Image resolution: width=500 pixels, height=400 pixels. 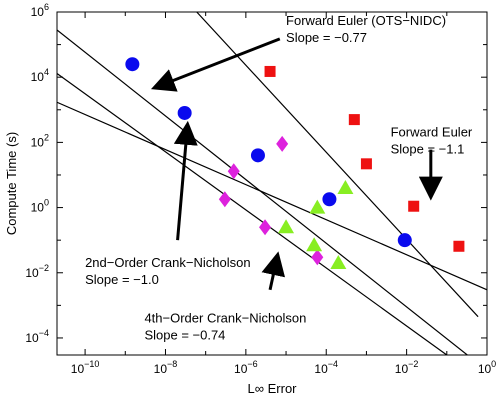 I want to click on y-axis-label: Compute Time (s), so click(x=11, y=183).